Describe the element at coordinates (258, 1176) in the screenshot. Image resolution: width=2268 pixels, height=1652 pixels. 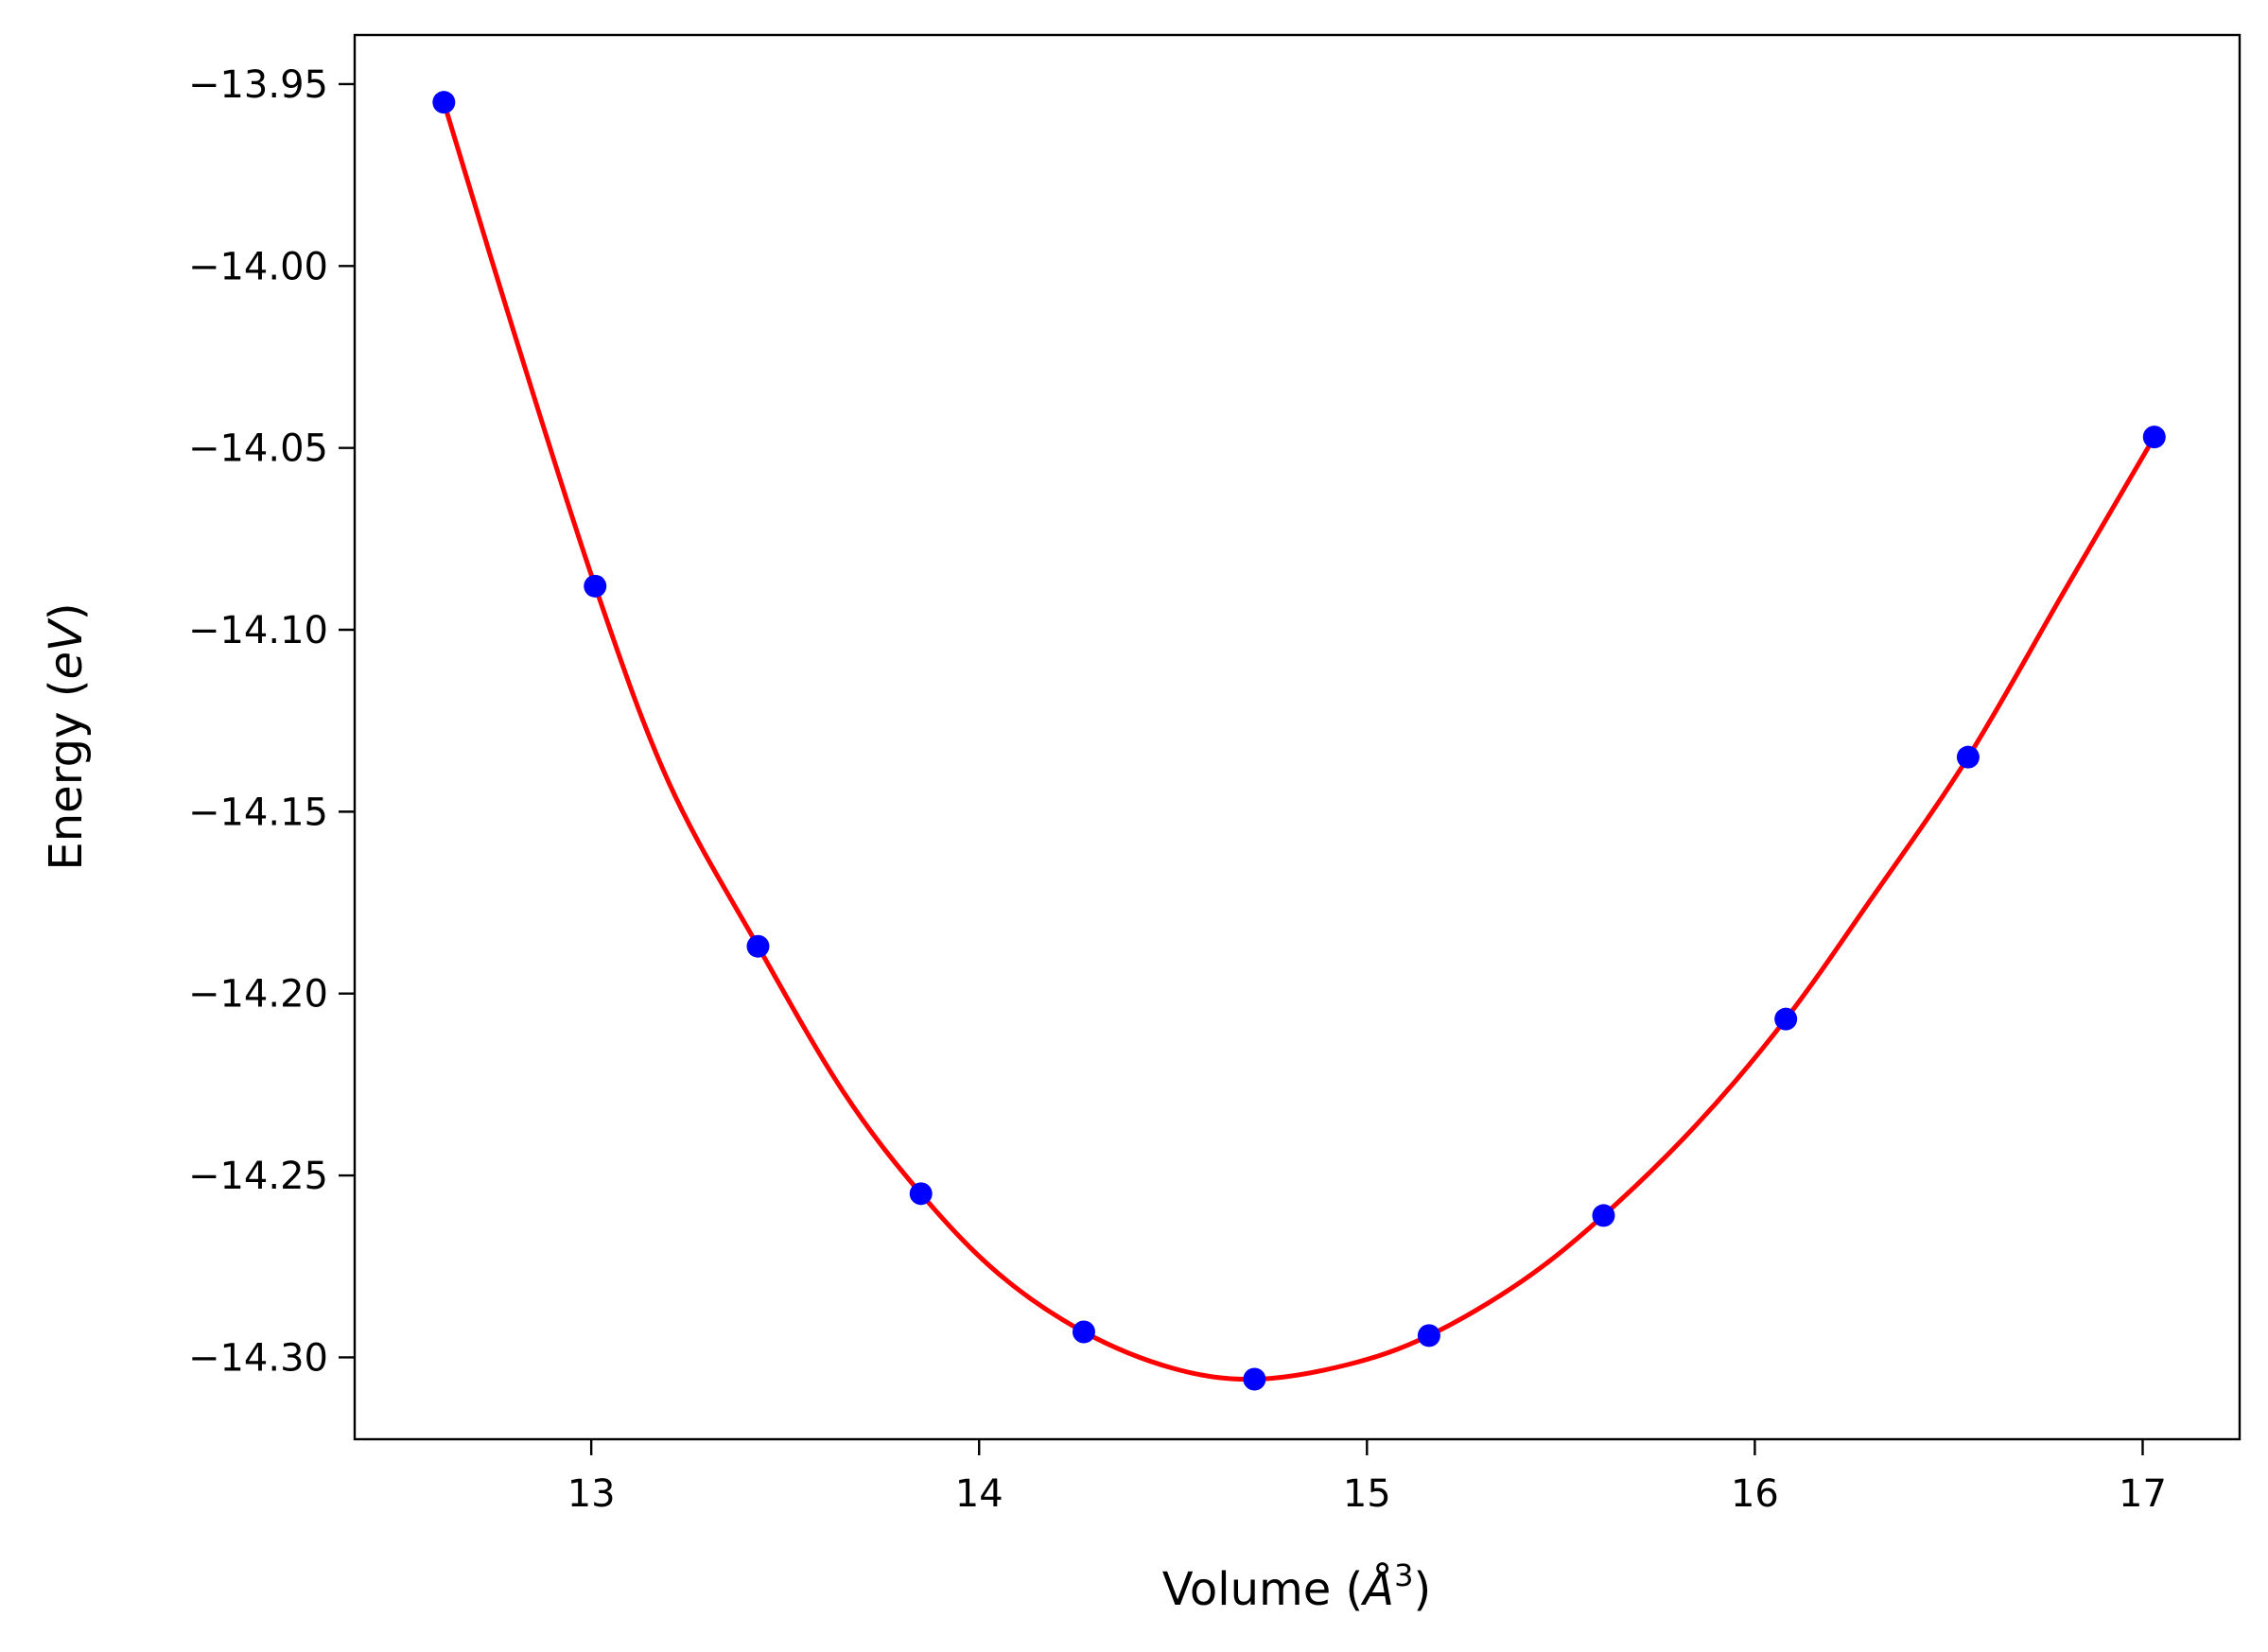
I see `y-tick-label: −14.25` at that location.